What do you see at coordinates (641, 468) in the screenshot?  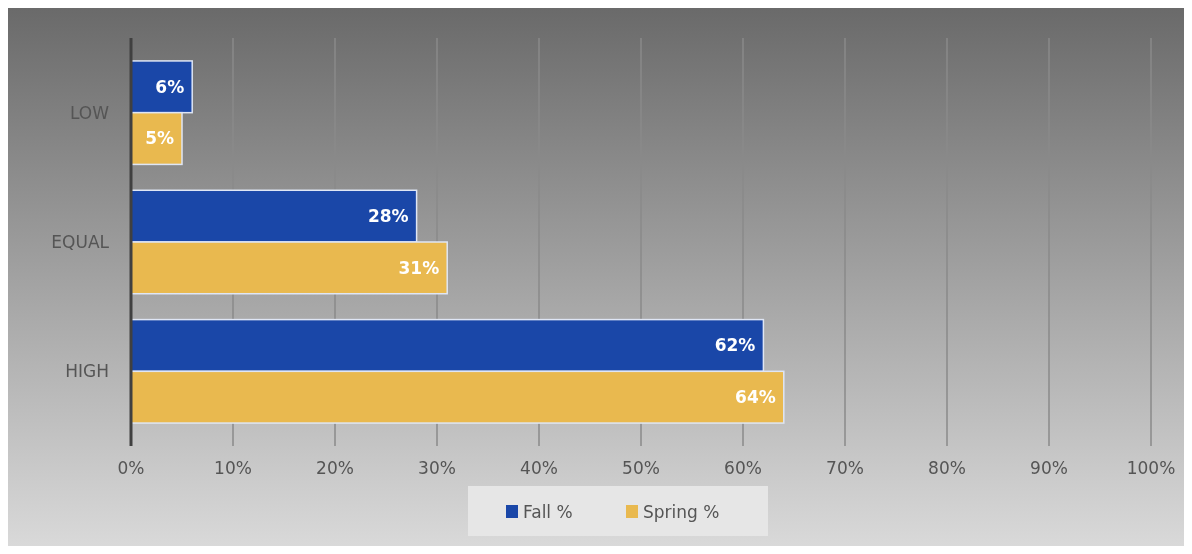 I see `x-tick-label: 50%` at bounding box center [641, 468].